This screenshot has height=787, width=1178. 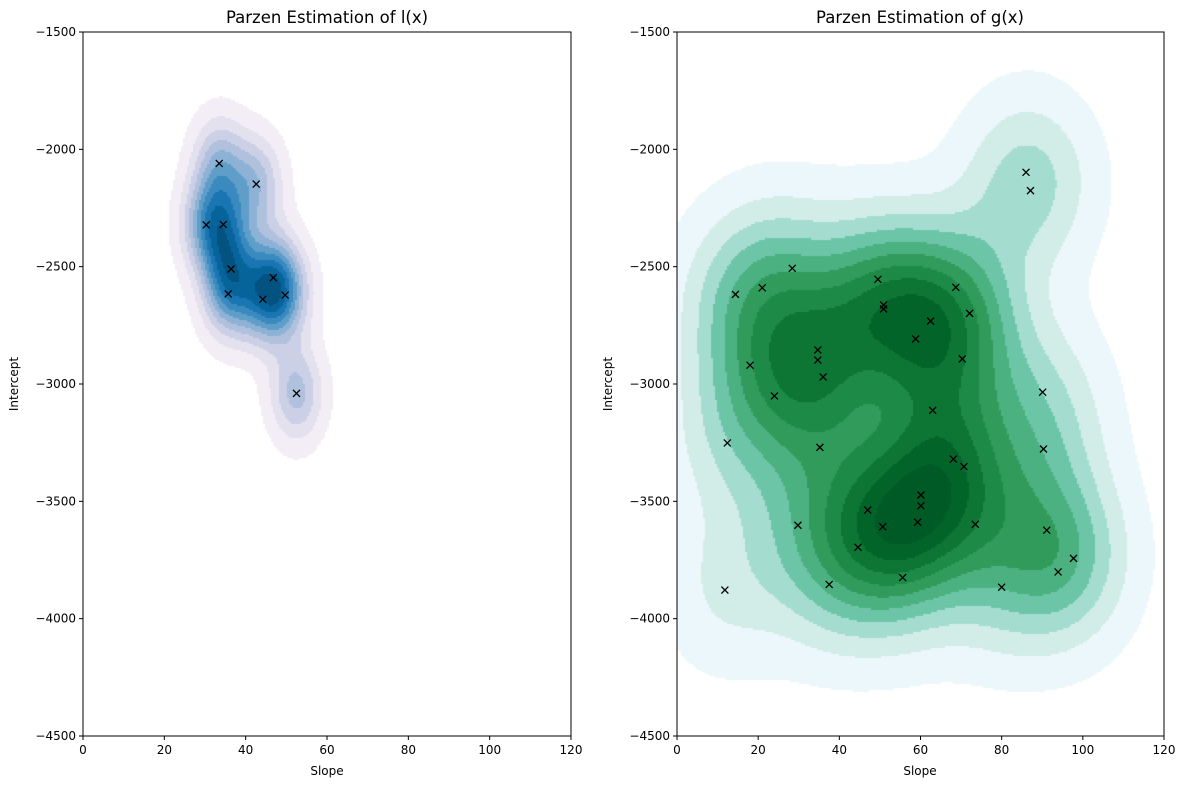 What do you see at coordinates (327, 17) in the screenshot?
I see `chart-title-lx: Parzen Estimation of l(x)` at bounding box center [327, 17].